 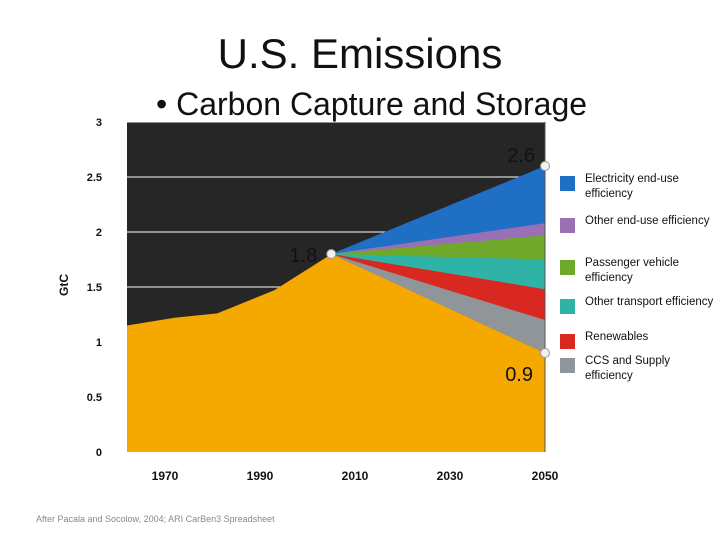 I want to click on y-tick-label-1.5: 1.5, so click(x=94, y=288).